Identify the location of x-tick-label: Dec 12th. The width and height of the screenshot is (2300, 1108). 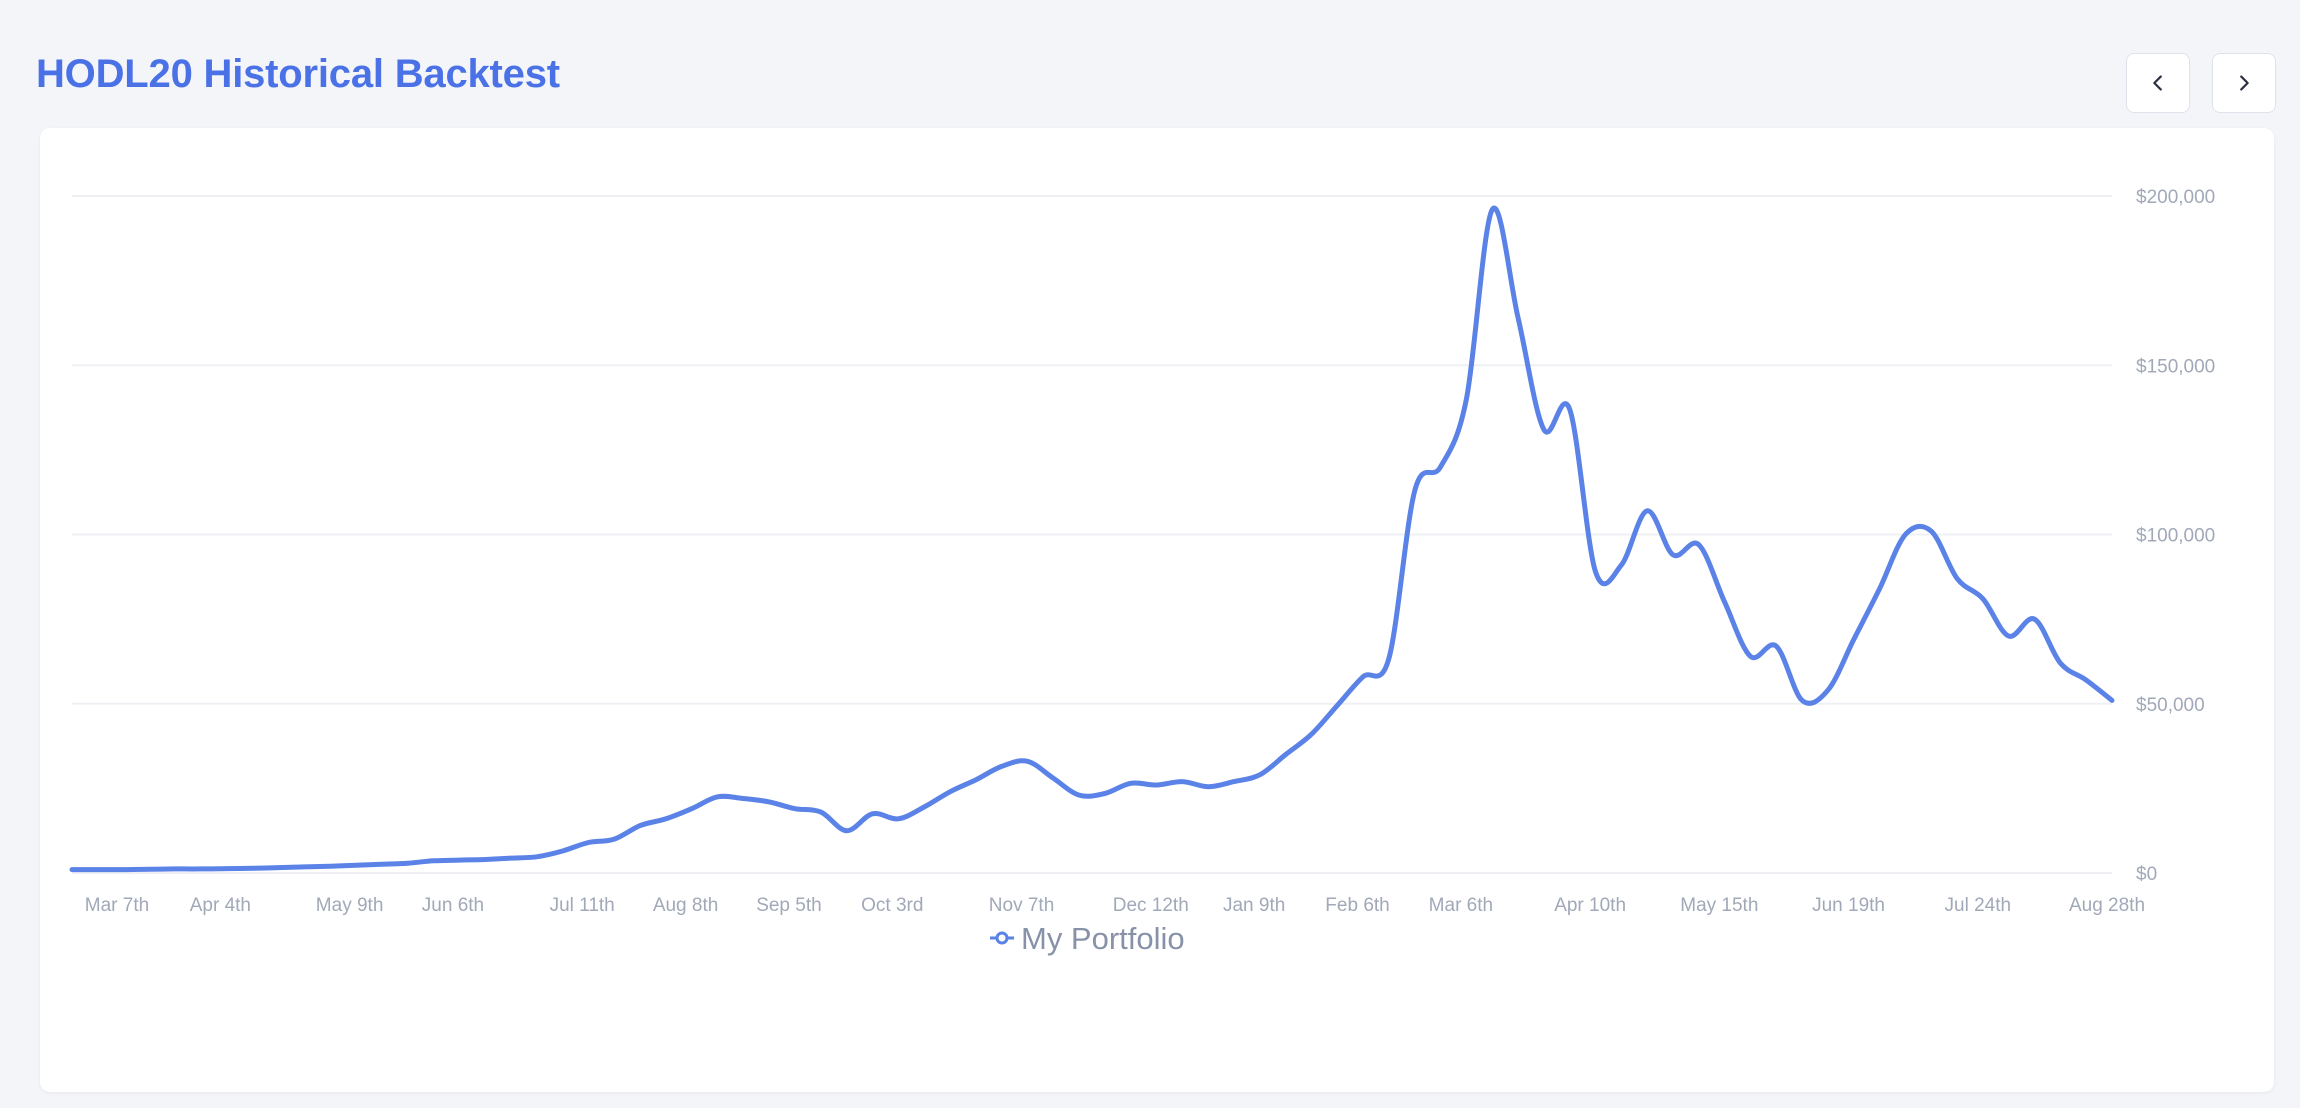
(1151, 905).